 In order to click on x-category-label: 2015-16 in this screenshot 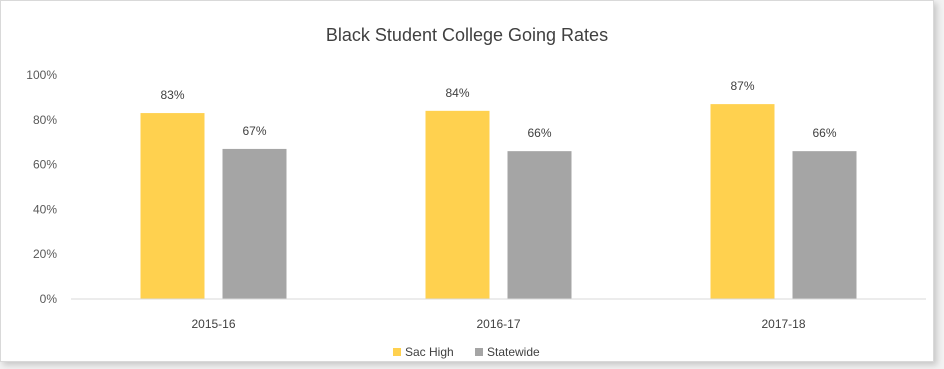, I will do `click(213, 324)`.